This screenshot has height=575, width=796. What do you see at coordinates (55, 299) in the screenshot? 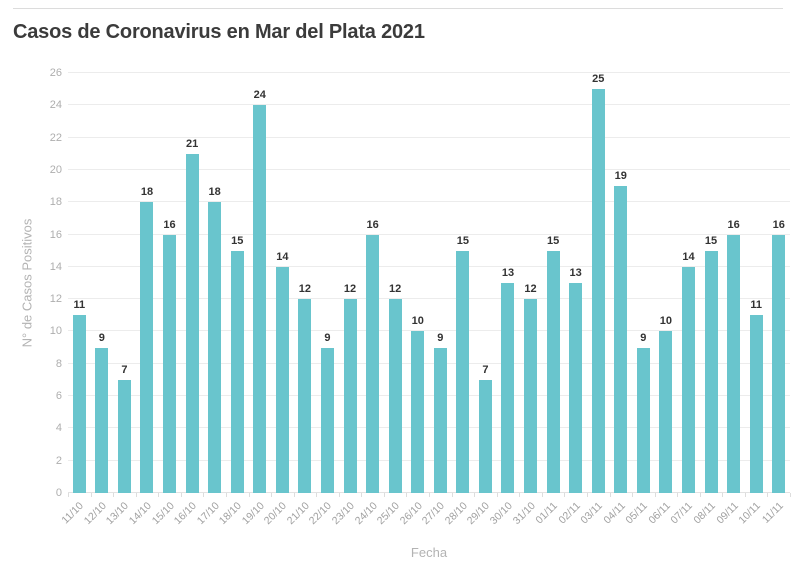
I see `y-tick-label-12: 12` at bounding box center [55, 299].